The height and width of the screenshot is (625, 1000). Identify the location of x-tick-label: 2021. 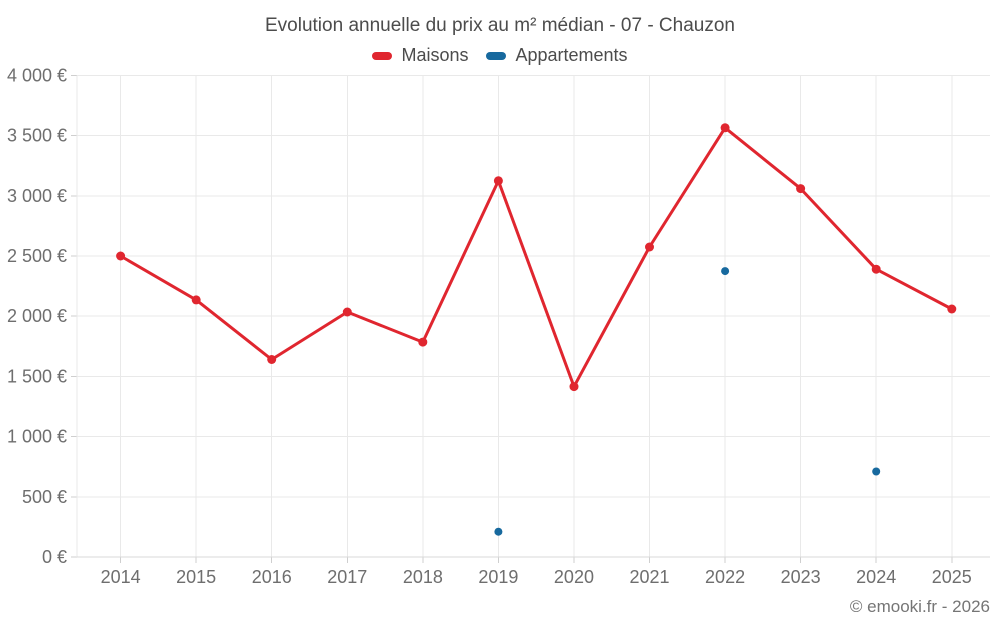
(649, 577).